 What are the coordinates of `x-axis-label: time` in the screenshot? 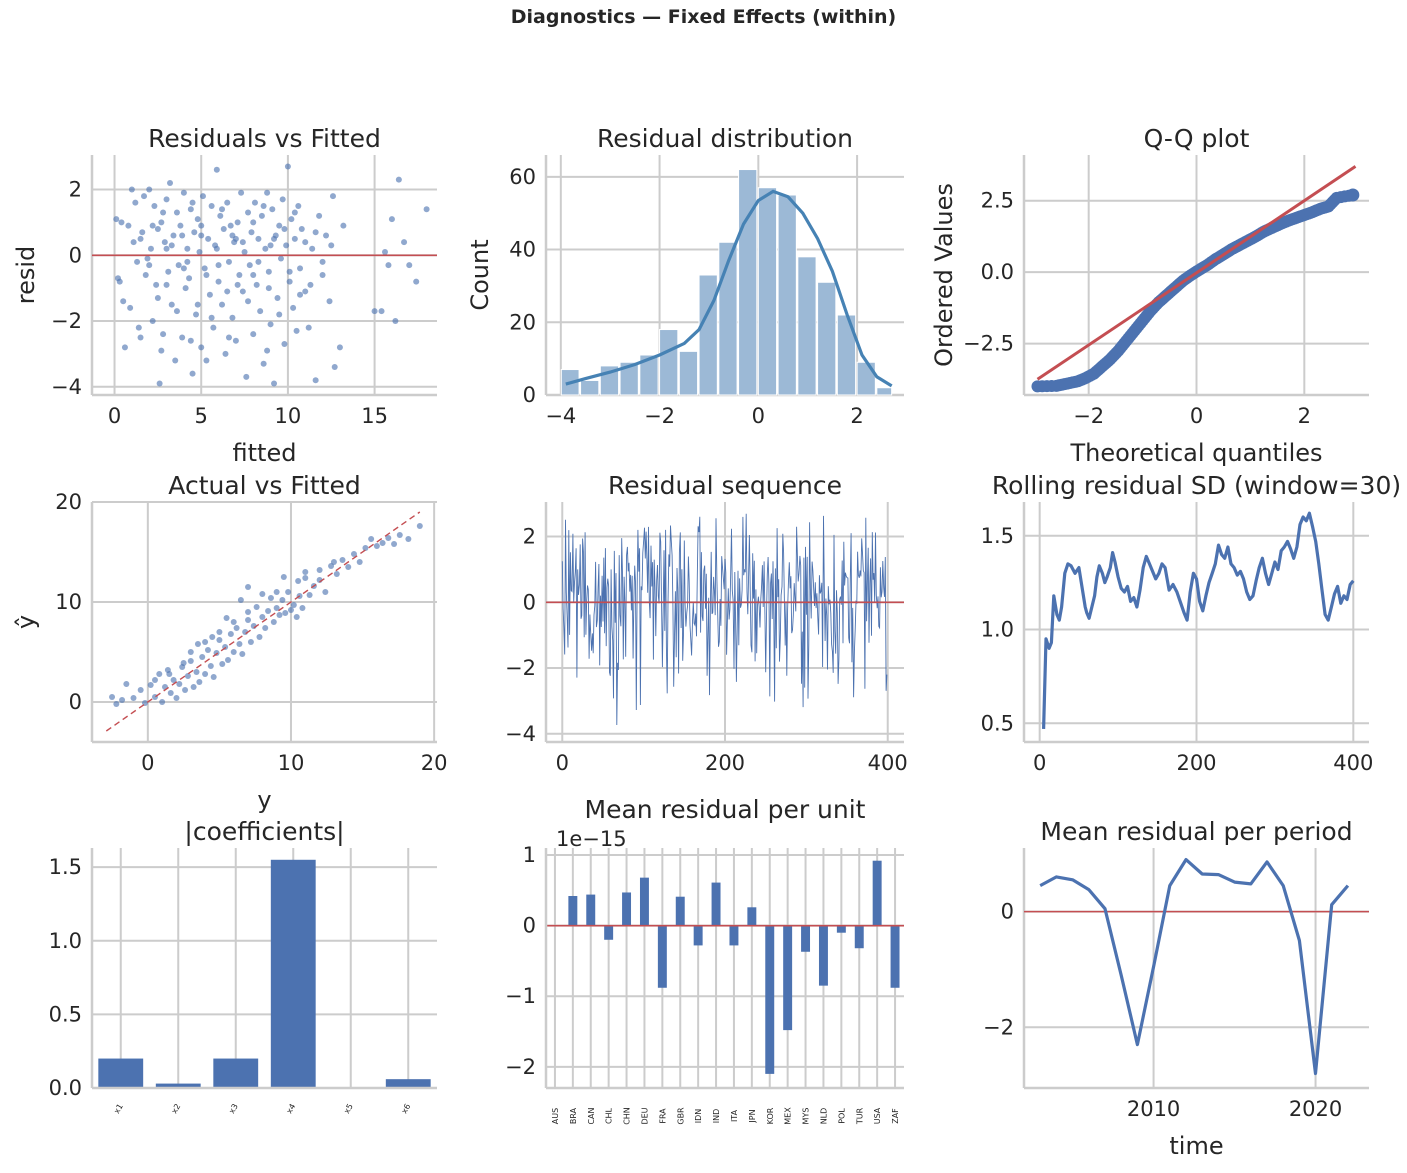 It's located at (1196, 1146).